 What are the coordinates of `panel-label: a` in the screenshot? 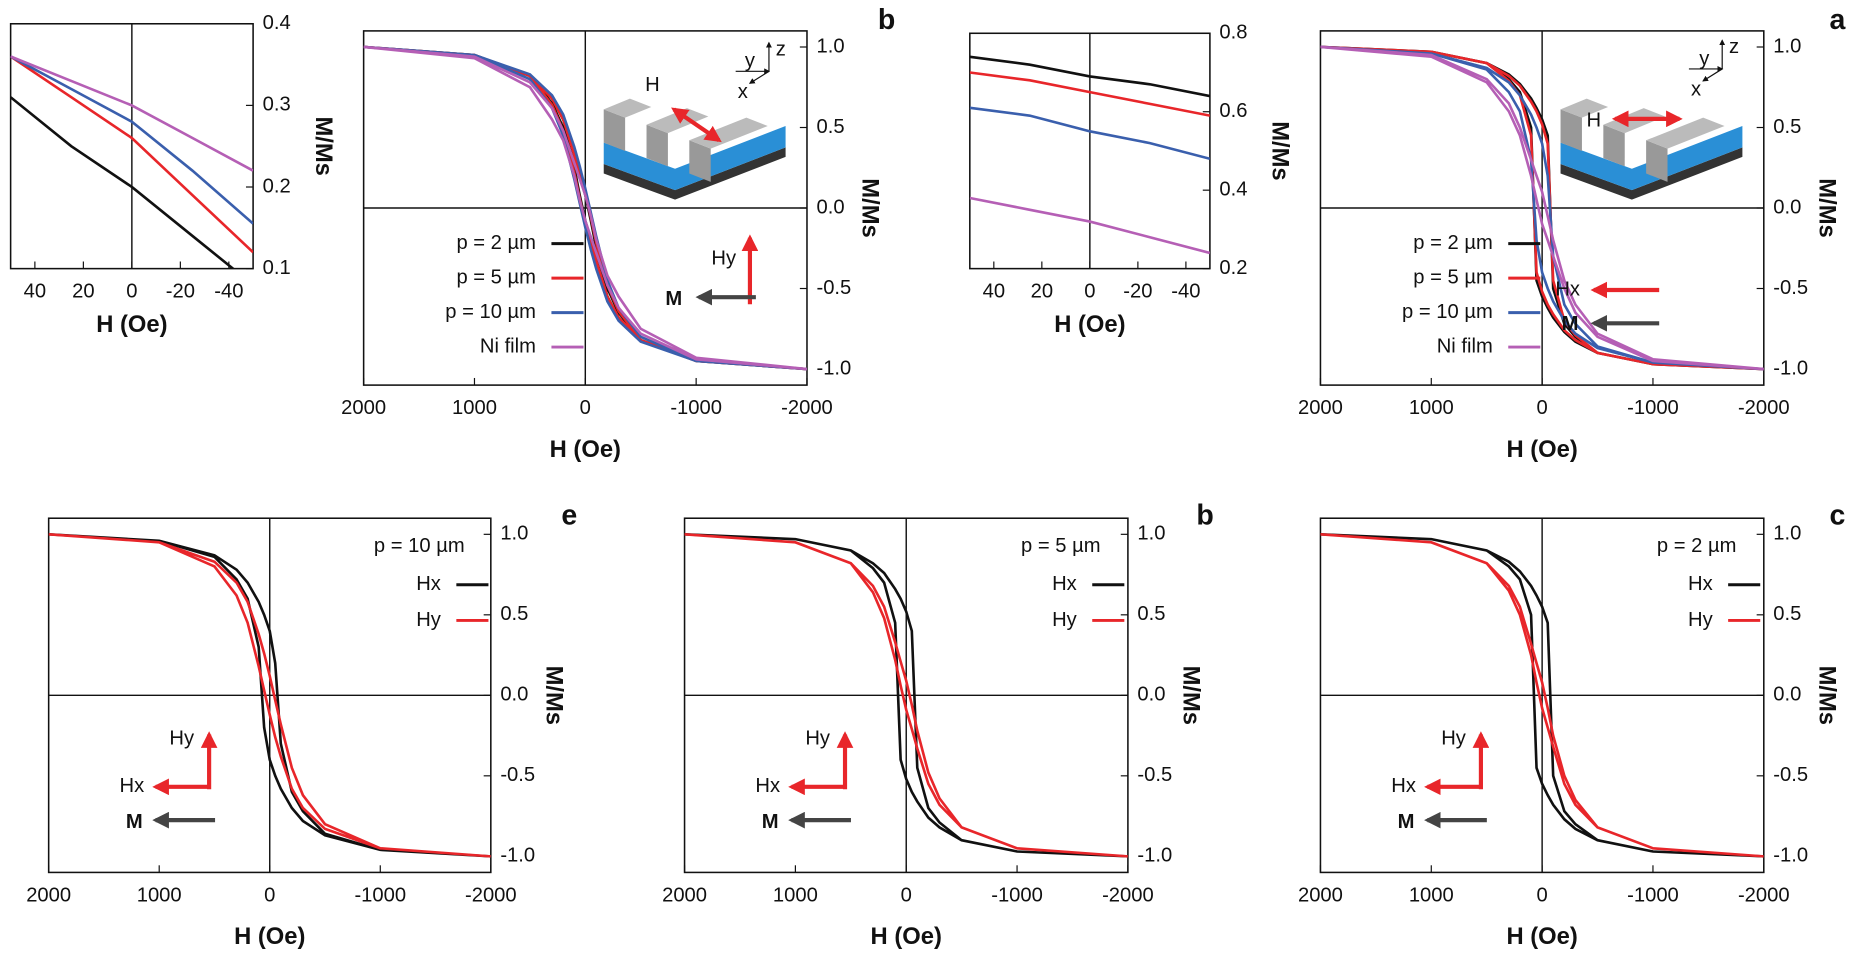 It's located at (1838, 20).